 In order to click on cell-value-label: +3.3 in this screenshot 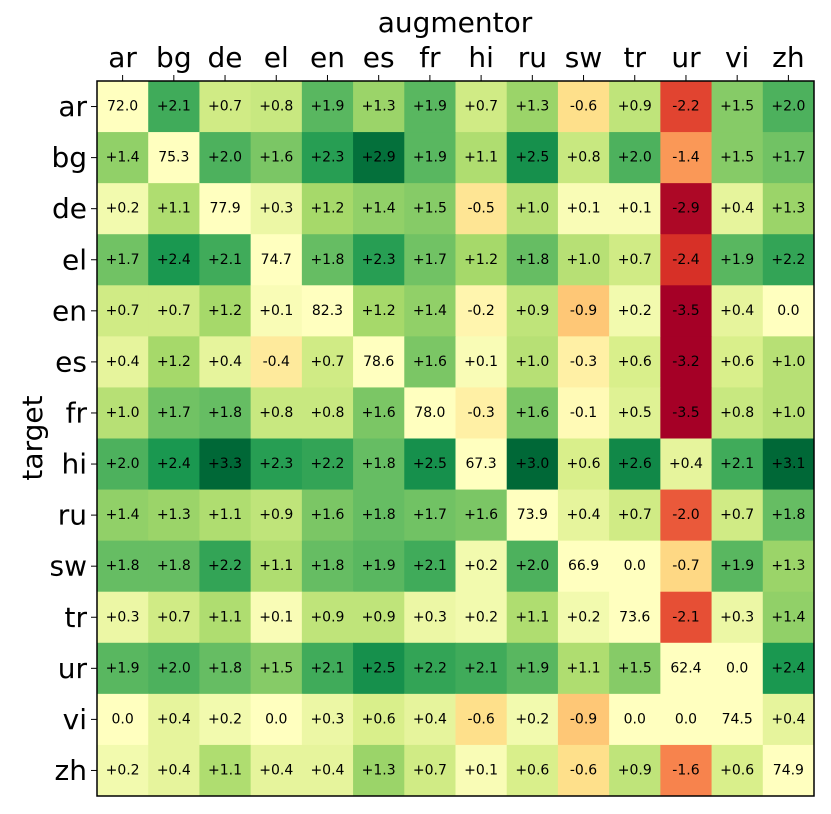, I will do `click(225, 464)`.